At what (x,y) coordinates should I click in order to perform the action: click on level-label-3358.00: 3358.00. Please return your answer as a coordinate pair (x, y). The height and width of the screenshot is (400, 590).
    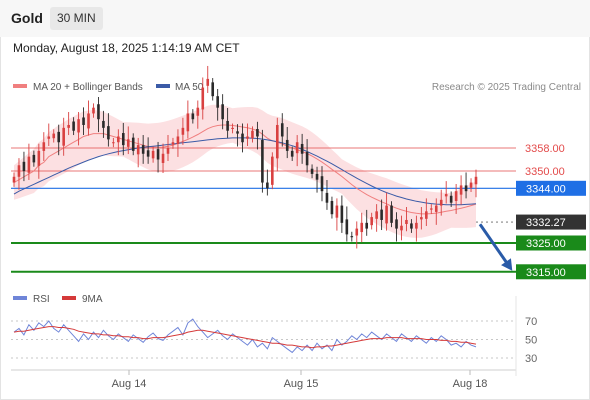
    Looking at the image, I should click on (545, 149).